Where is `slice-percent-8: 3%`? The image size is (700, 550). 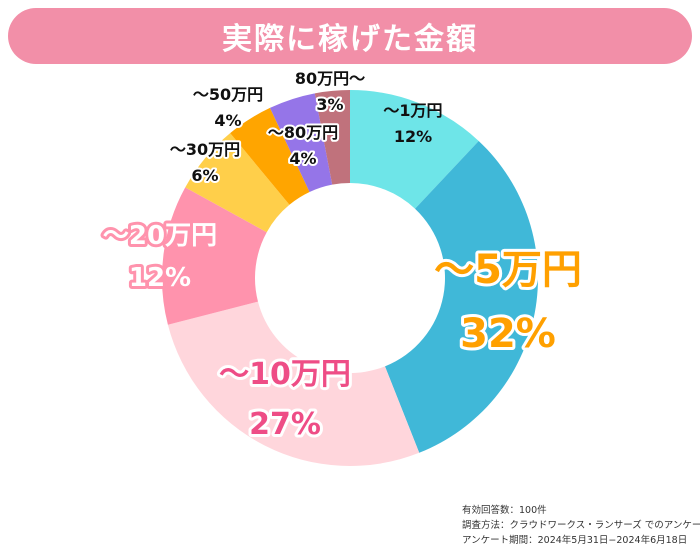
slice-percent-8: 3% is located at coordinates (329, 104).